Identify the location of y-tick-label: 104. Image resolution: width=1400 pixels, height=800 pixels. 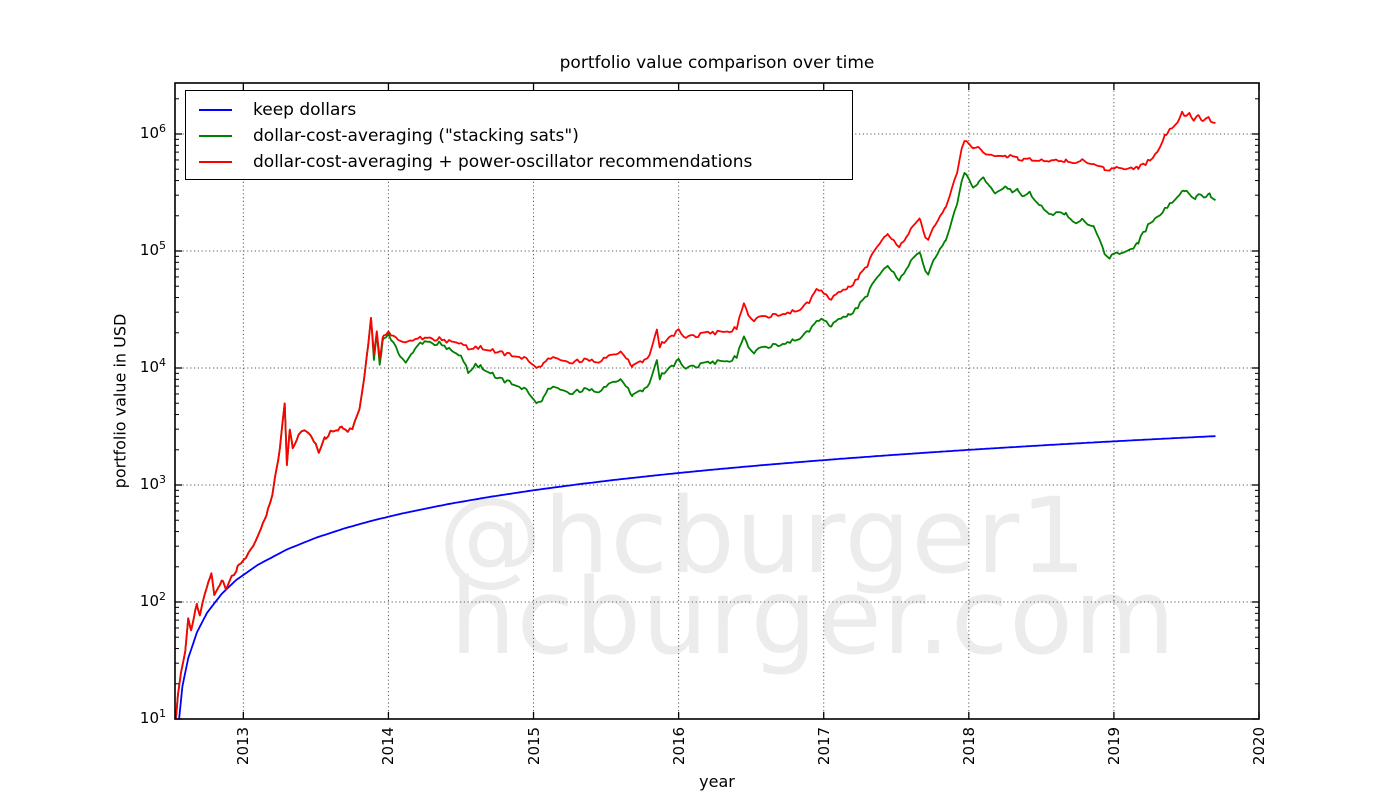
(152, 366).